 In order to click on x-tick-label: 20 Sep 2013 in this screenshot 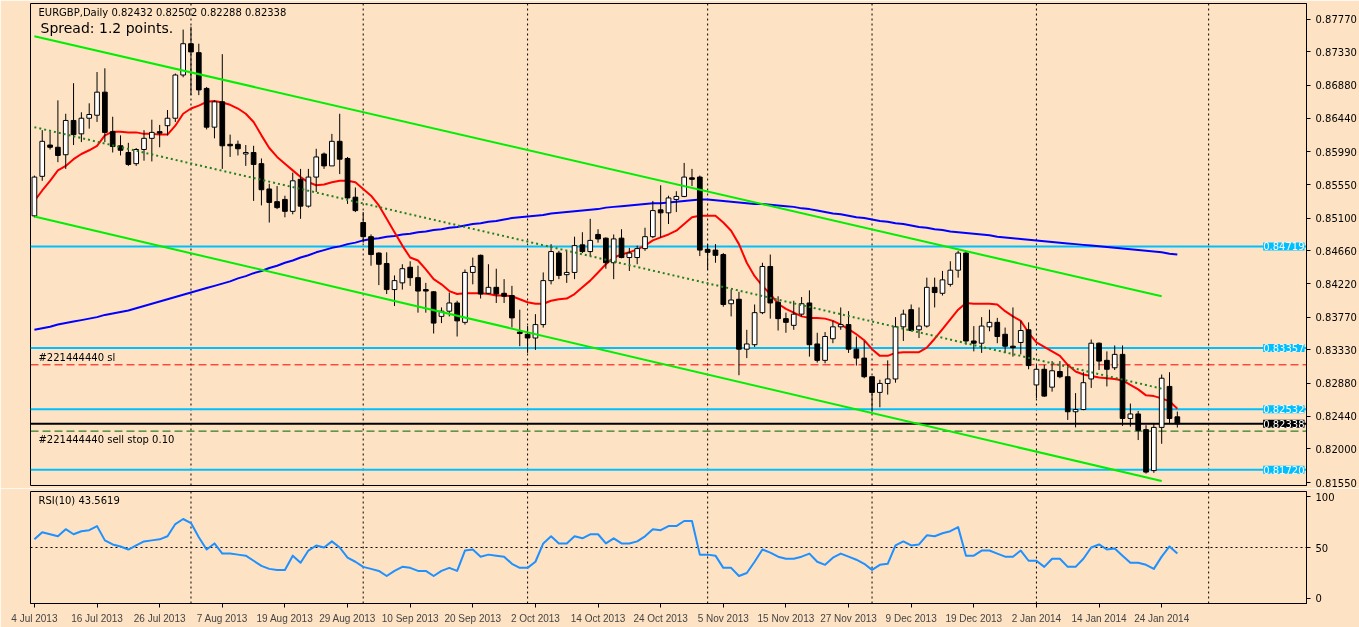, I will do `click(473, 618)`.